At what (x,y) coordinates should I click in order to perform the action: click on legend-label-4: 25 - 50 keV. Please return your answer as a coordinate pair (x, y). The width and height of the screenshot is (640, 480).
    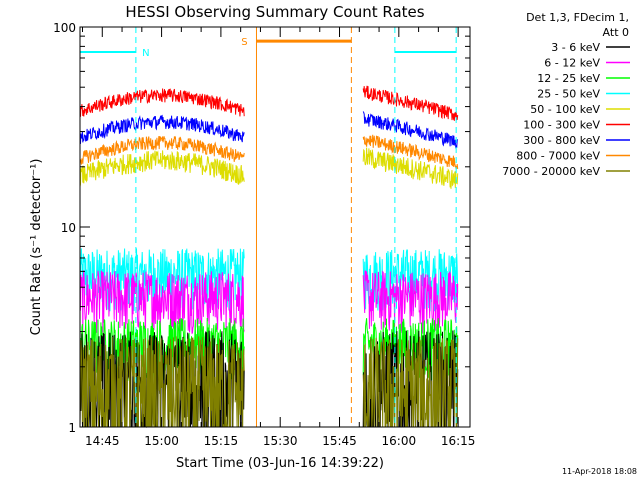
    Looking at the image, I should click on (568, 94).